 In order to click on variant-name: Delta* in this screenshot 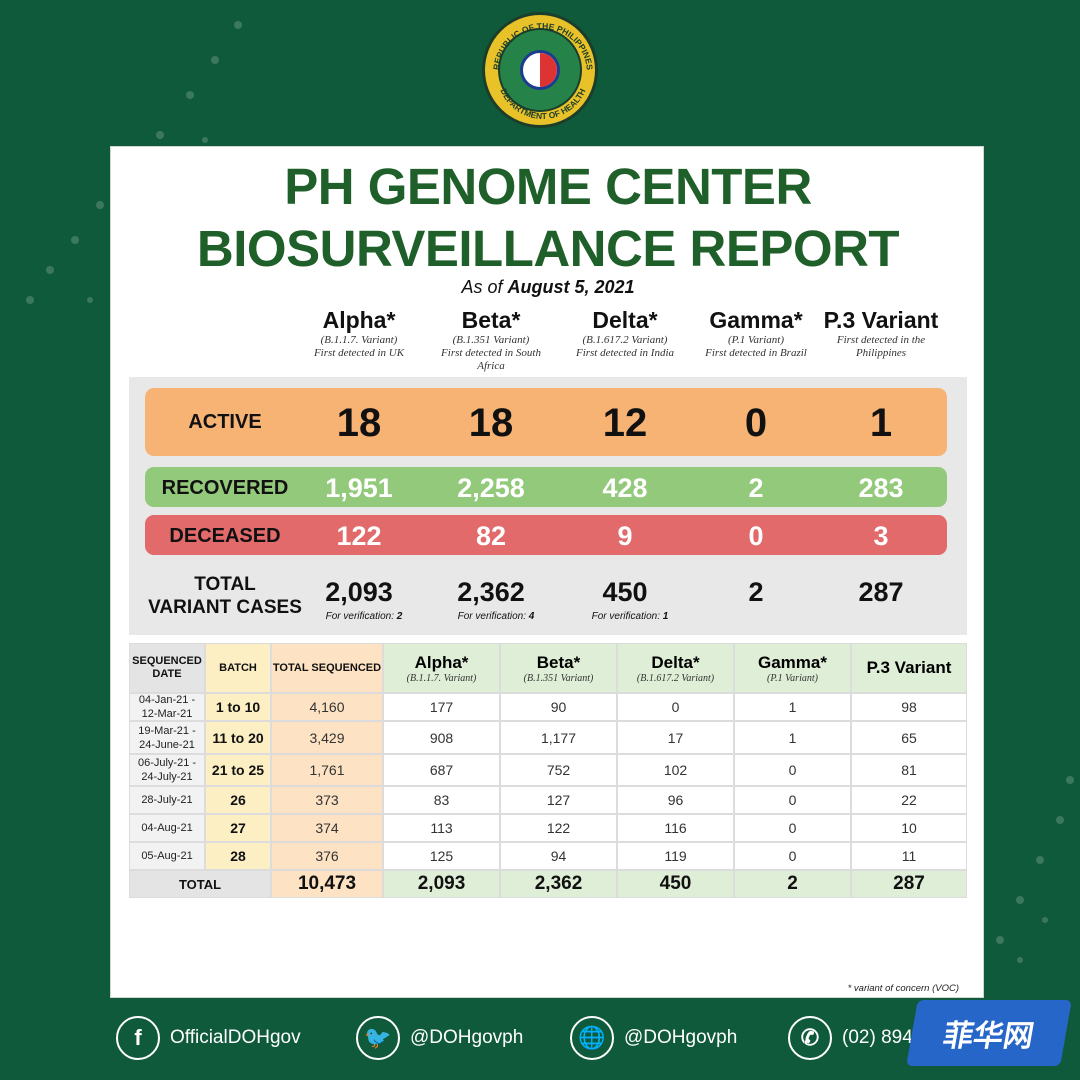, I will do `click(625, 320)`.